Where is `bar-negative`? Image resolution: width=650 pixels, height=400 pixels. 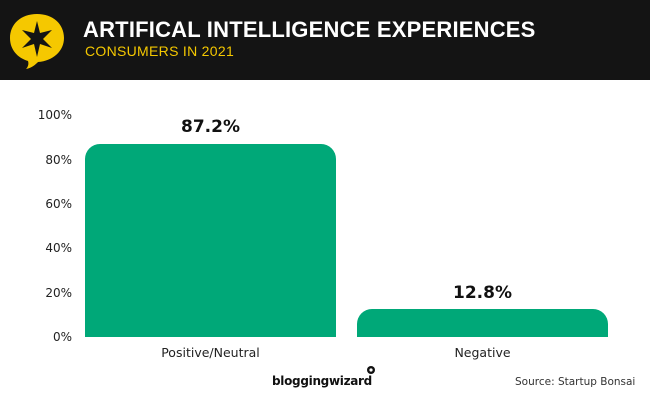 bar-negative is located at coordinates (482, 323).